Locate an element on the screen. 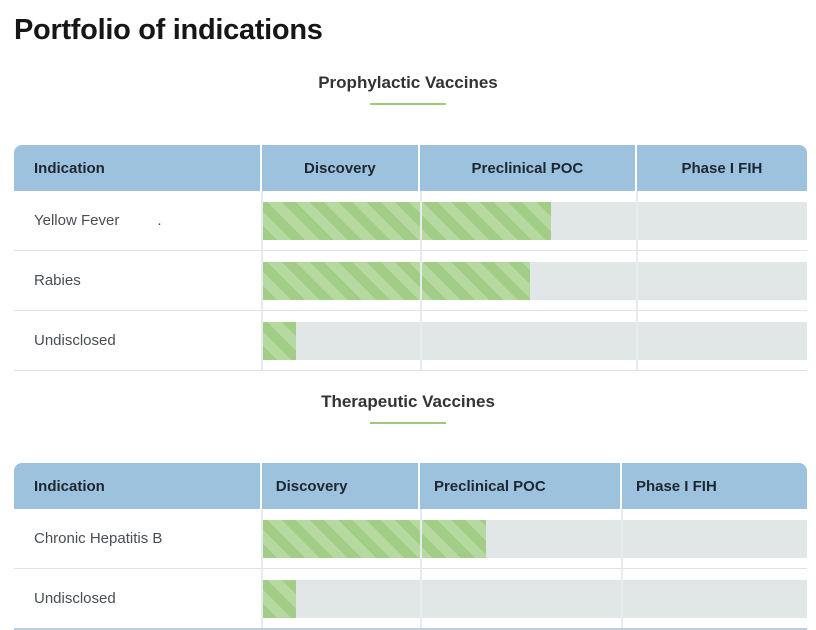 The image size is (816, 630). table-row: Yellow Fever. is located at coordinates (410, 220).